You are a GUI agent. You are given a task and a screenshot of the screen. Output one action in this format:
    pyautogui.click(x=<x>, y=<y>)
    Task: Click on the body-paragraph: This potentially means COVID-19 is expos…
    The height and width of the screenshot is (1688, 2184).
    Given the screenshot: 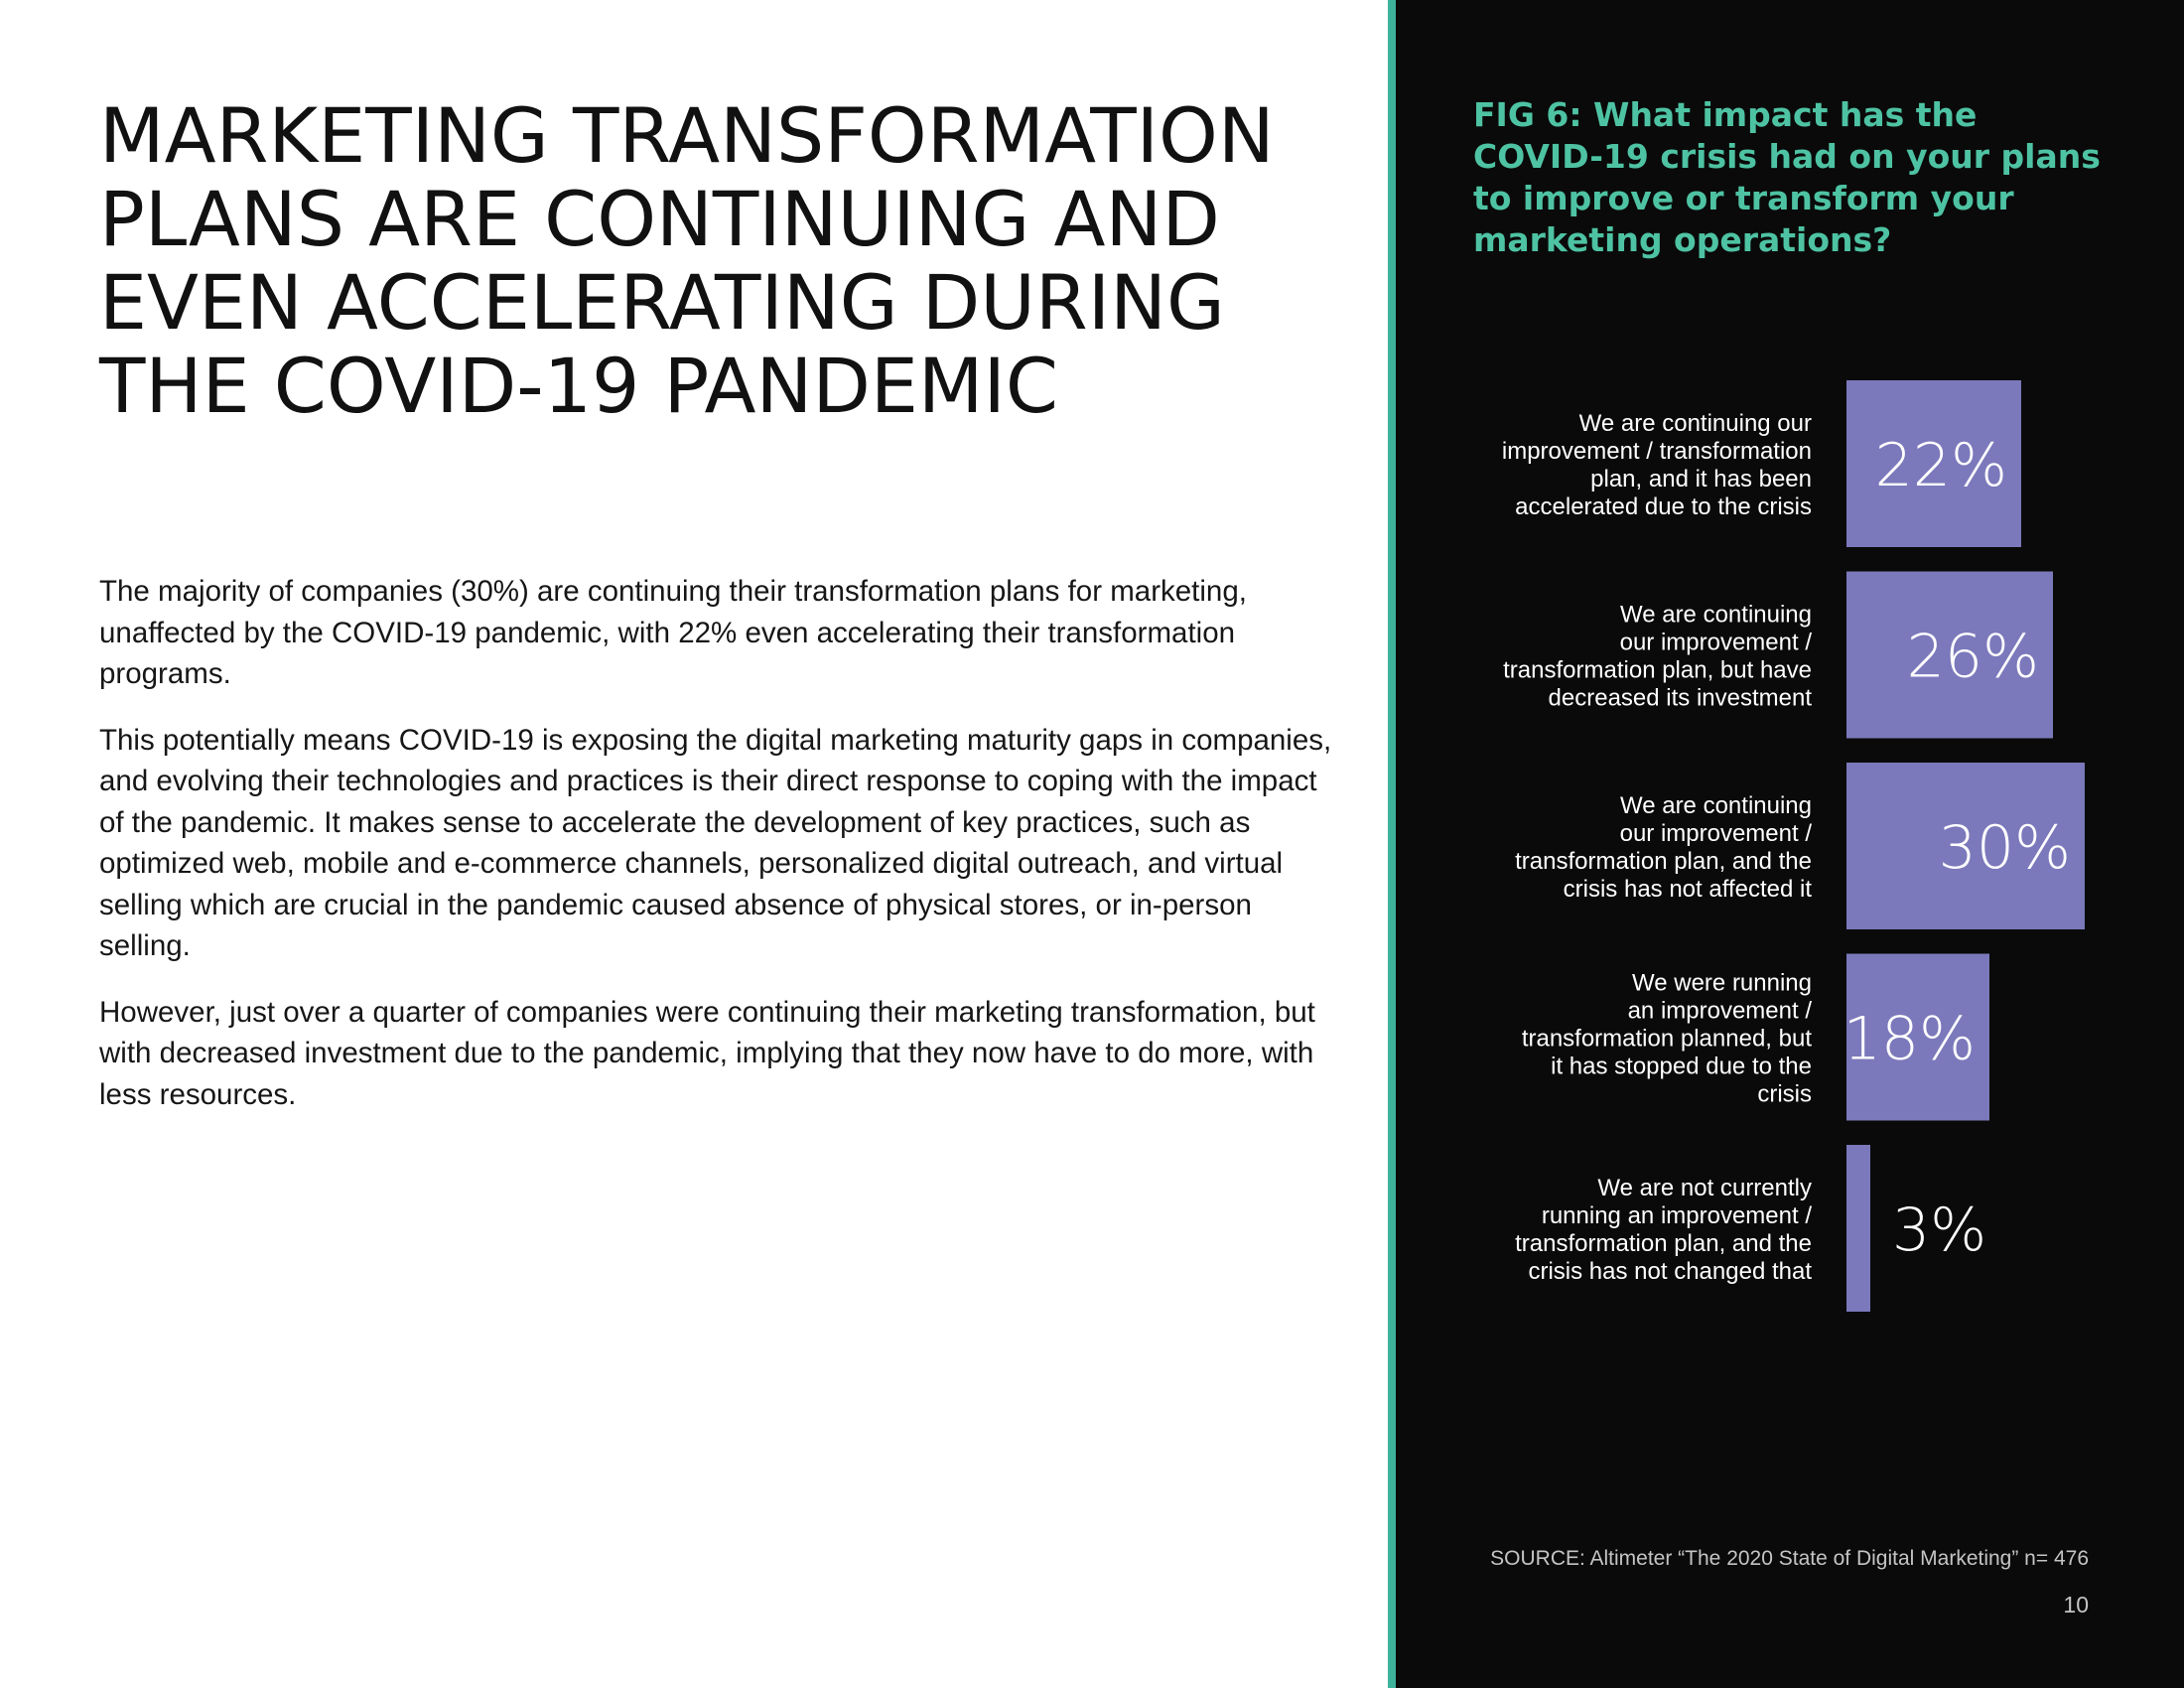 What is the action you would take?
    pyautogui.click(x=715, y=843)
    